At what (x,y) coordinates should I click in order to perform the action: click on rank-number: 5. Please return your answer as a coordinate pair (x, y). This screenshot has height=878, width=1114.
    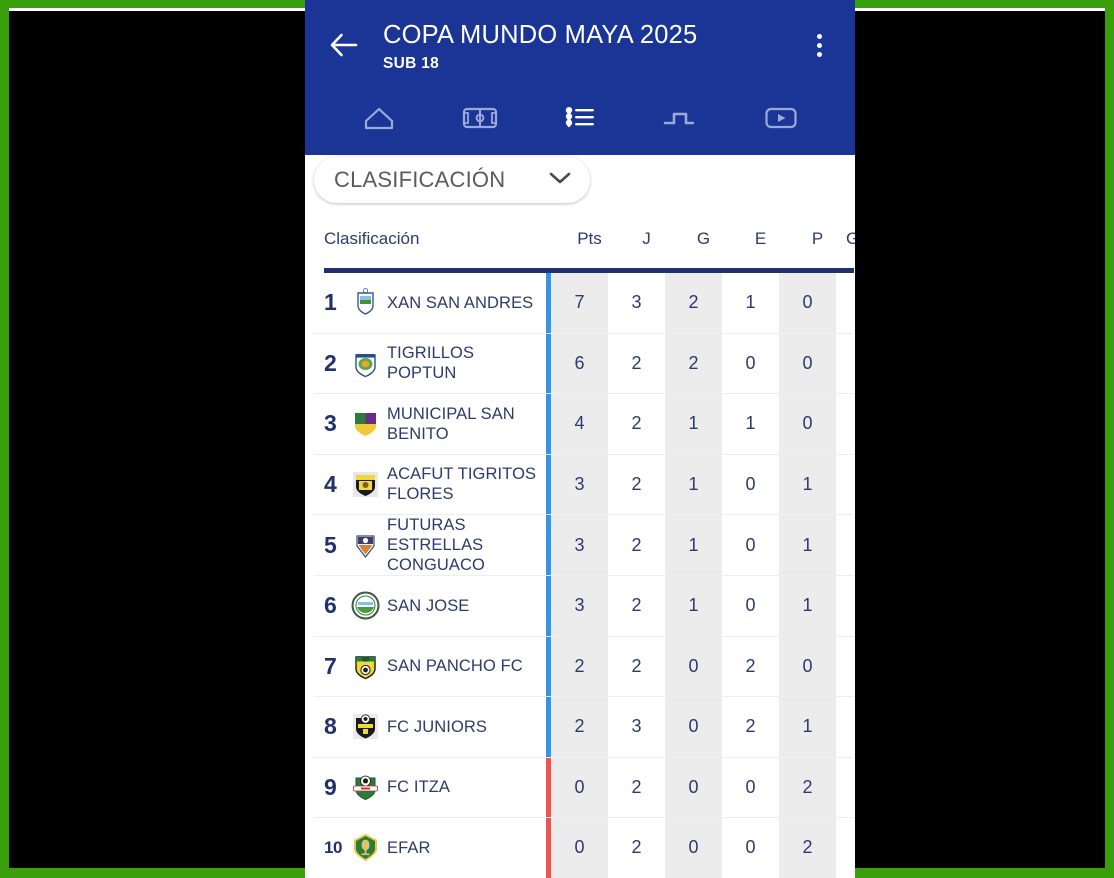
    Looking at the image, I should click on (330, 544).